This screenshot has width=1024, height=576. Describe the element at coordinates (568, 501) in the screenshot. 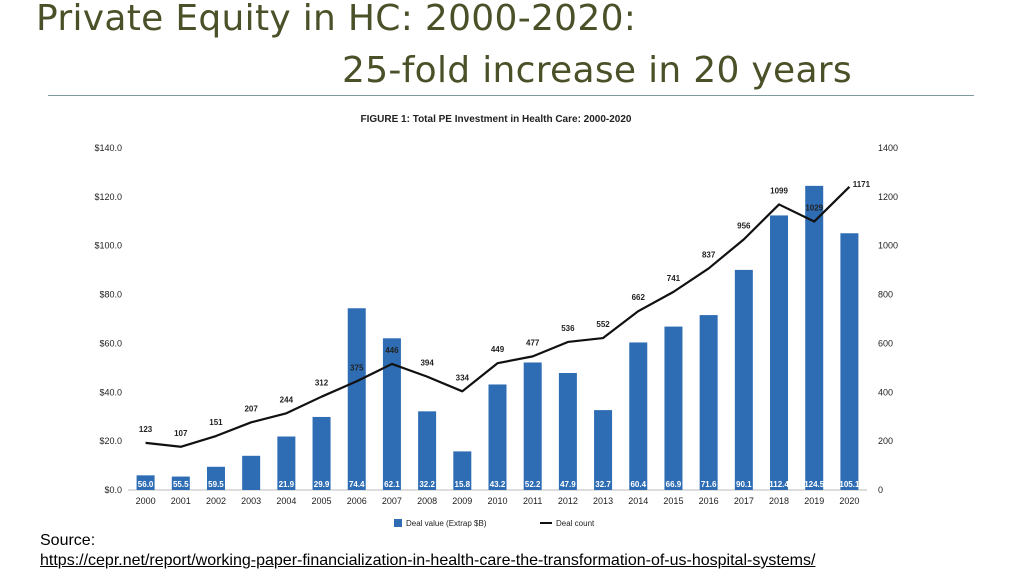

I see `x-tick-label: 2012` at that location.